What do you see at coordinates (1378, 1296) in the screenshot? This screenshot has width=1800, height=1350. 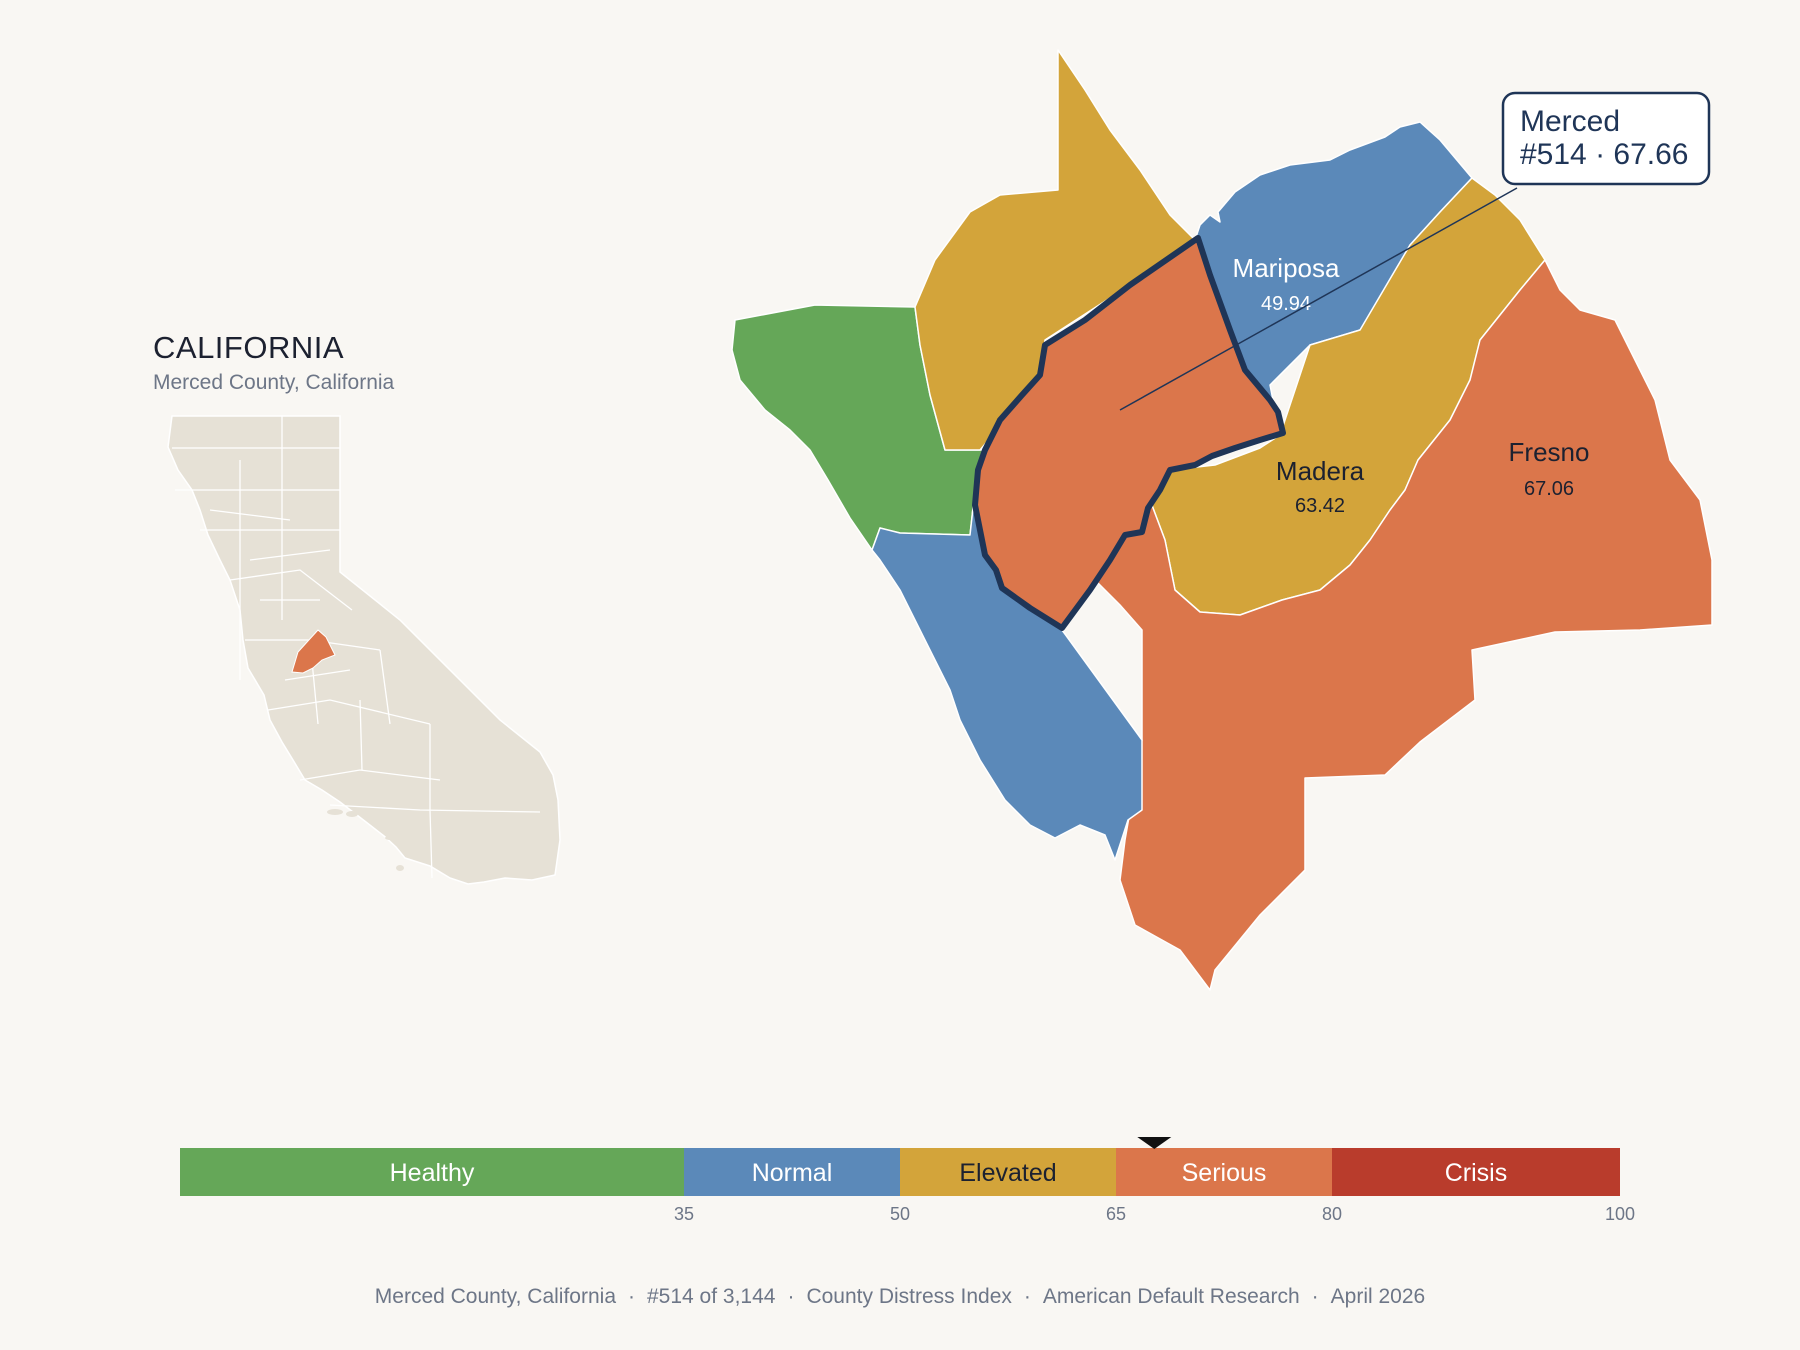 I see `footer-date: April 2026` at bounding box center [1378, 1296].